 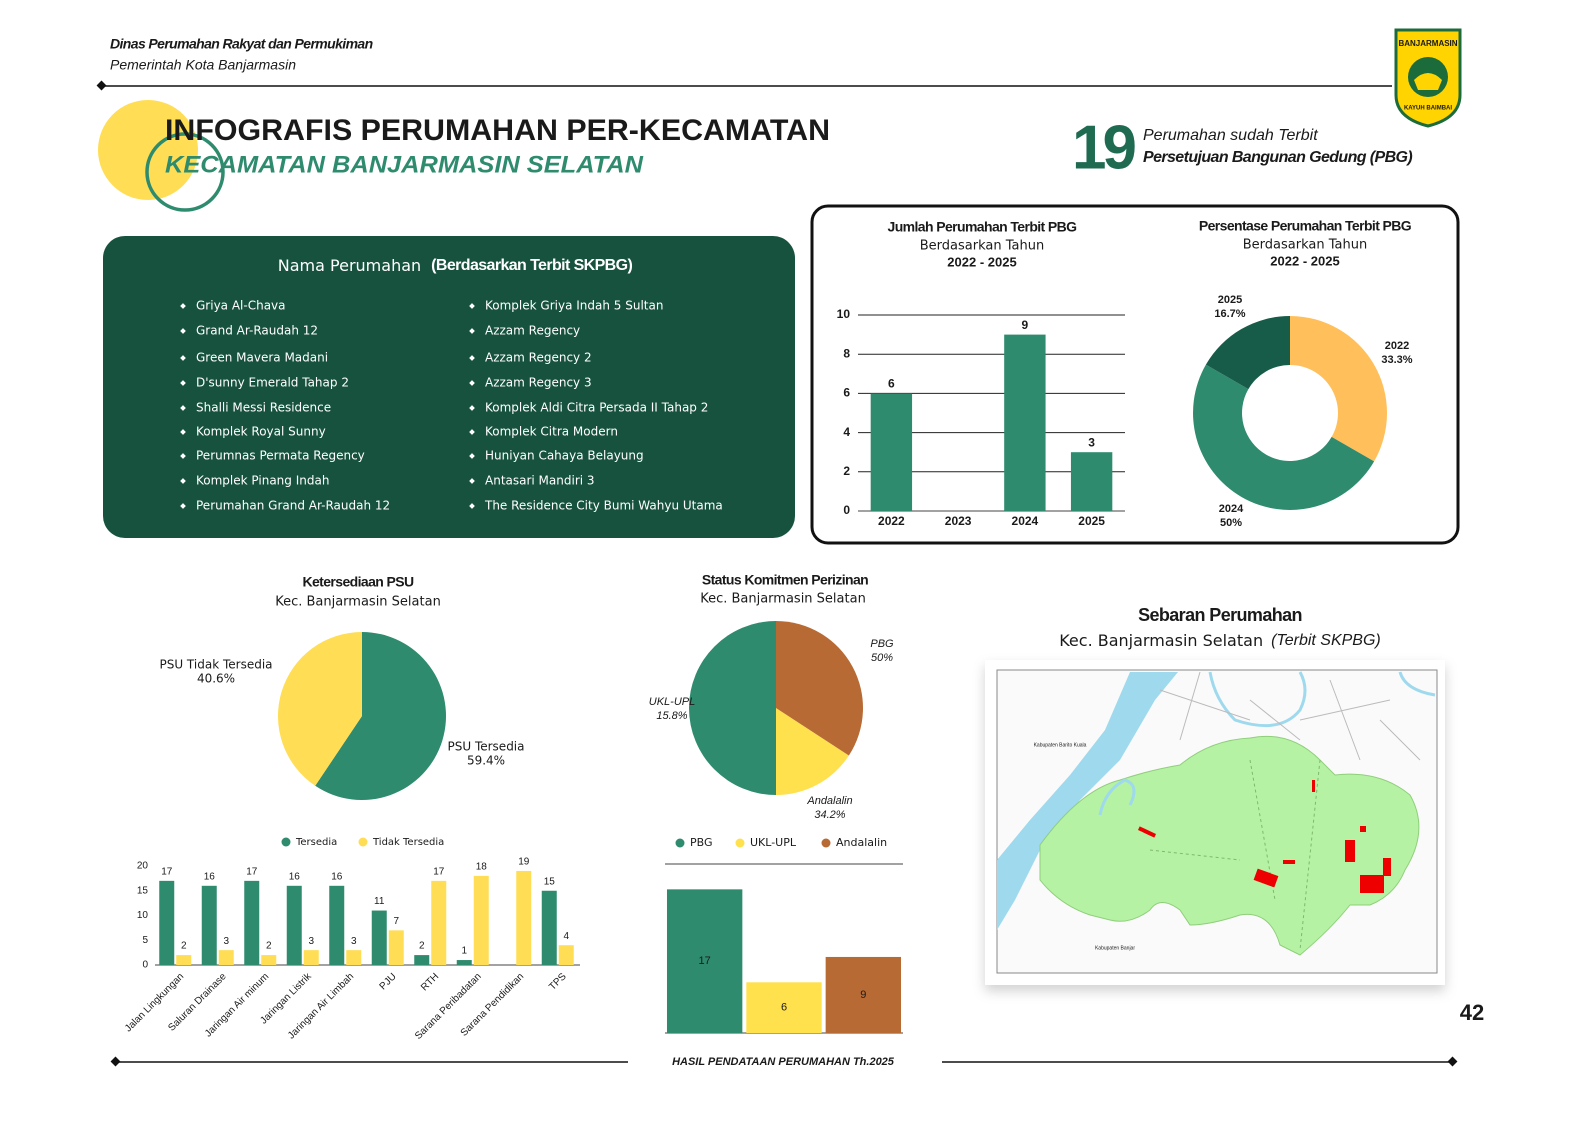 What do you see at coordinates (486, 747) in the screenshot?
I see `slice-label: PSU Tersedia` at bounding box center [486, 747].